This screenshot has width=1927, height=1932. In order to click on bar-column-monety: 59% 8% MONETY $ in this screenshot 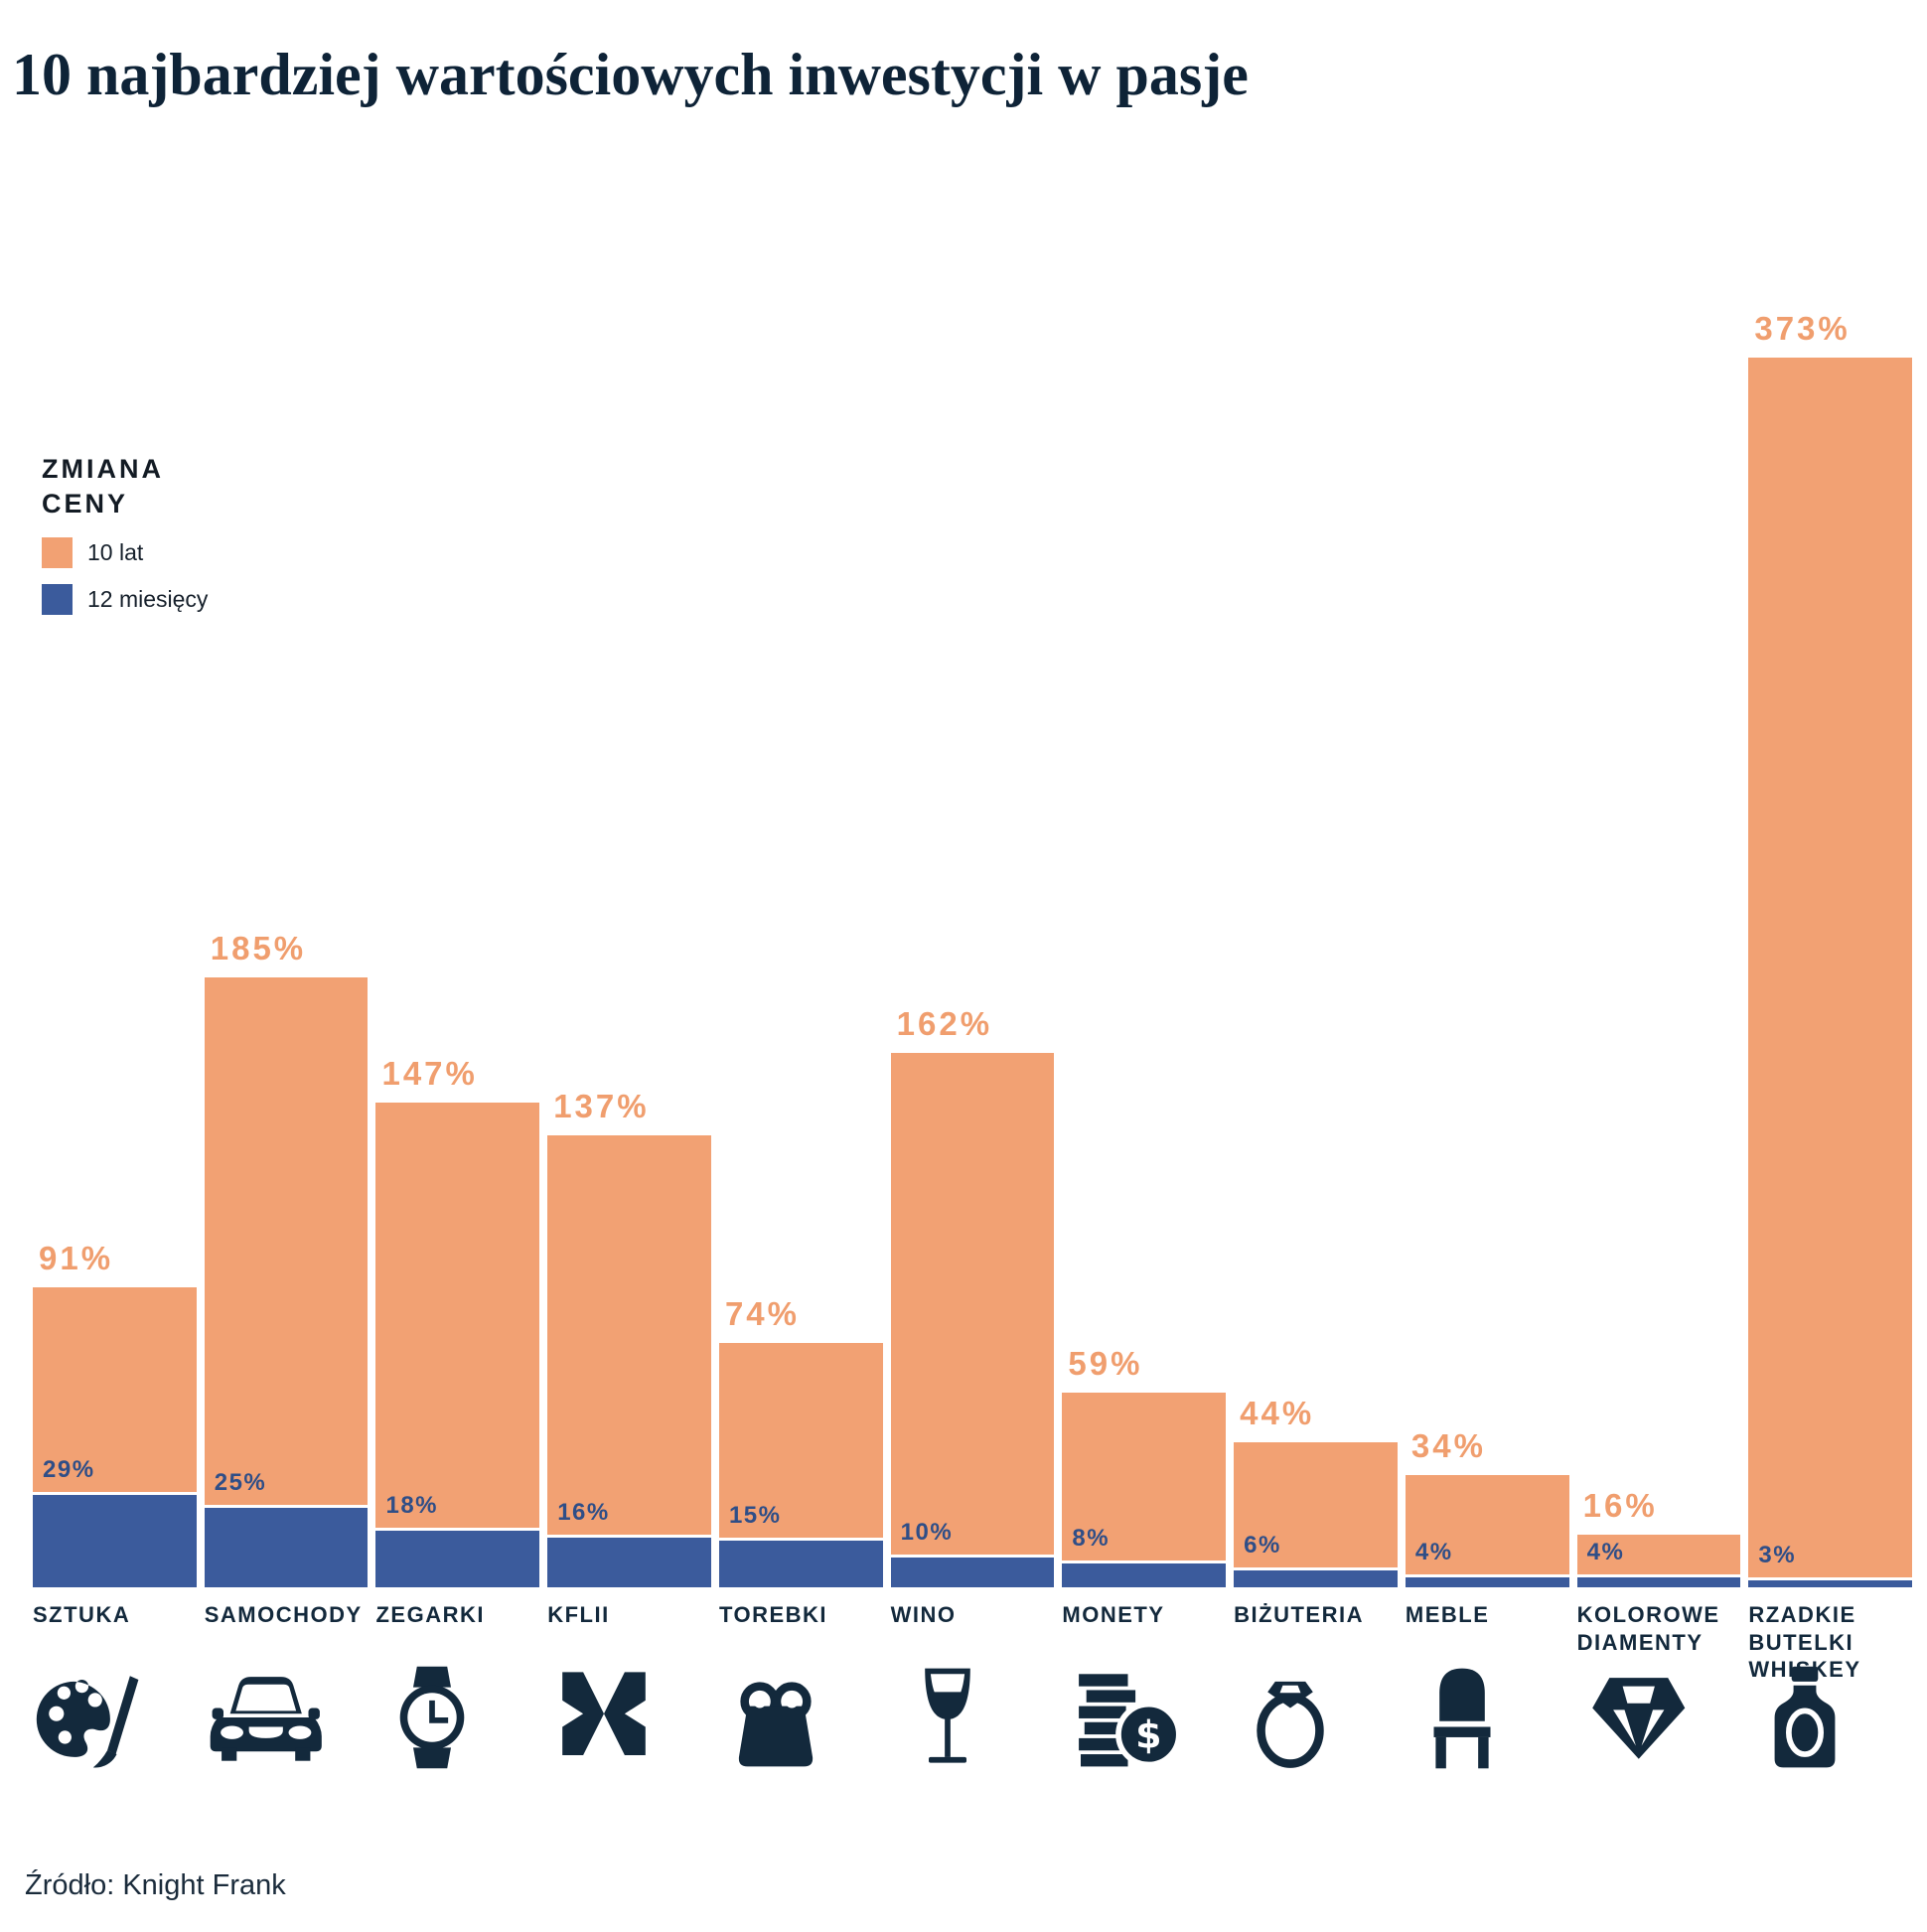, I will do `click(1145, 1039)`.